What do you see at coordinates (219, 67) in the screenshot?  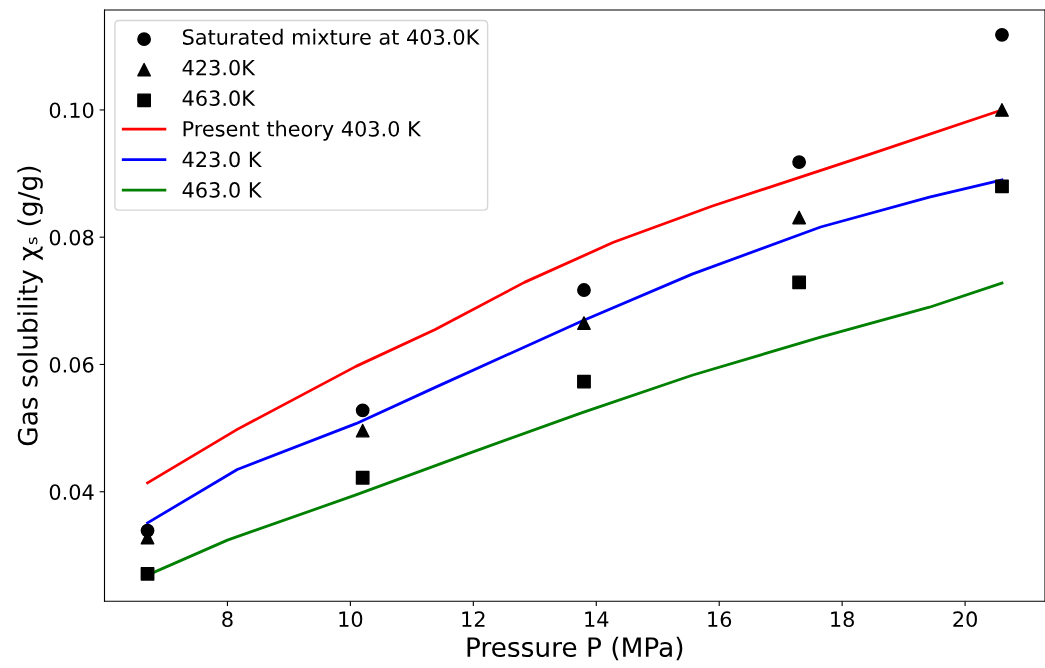 I see `legend-label: 423.0K` at bounding box center [219, 67].